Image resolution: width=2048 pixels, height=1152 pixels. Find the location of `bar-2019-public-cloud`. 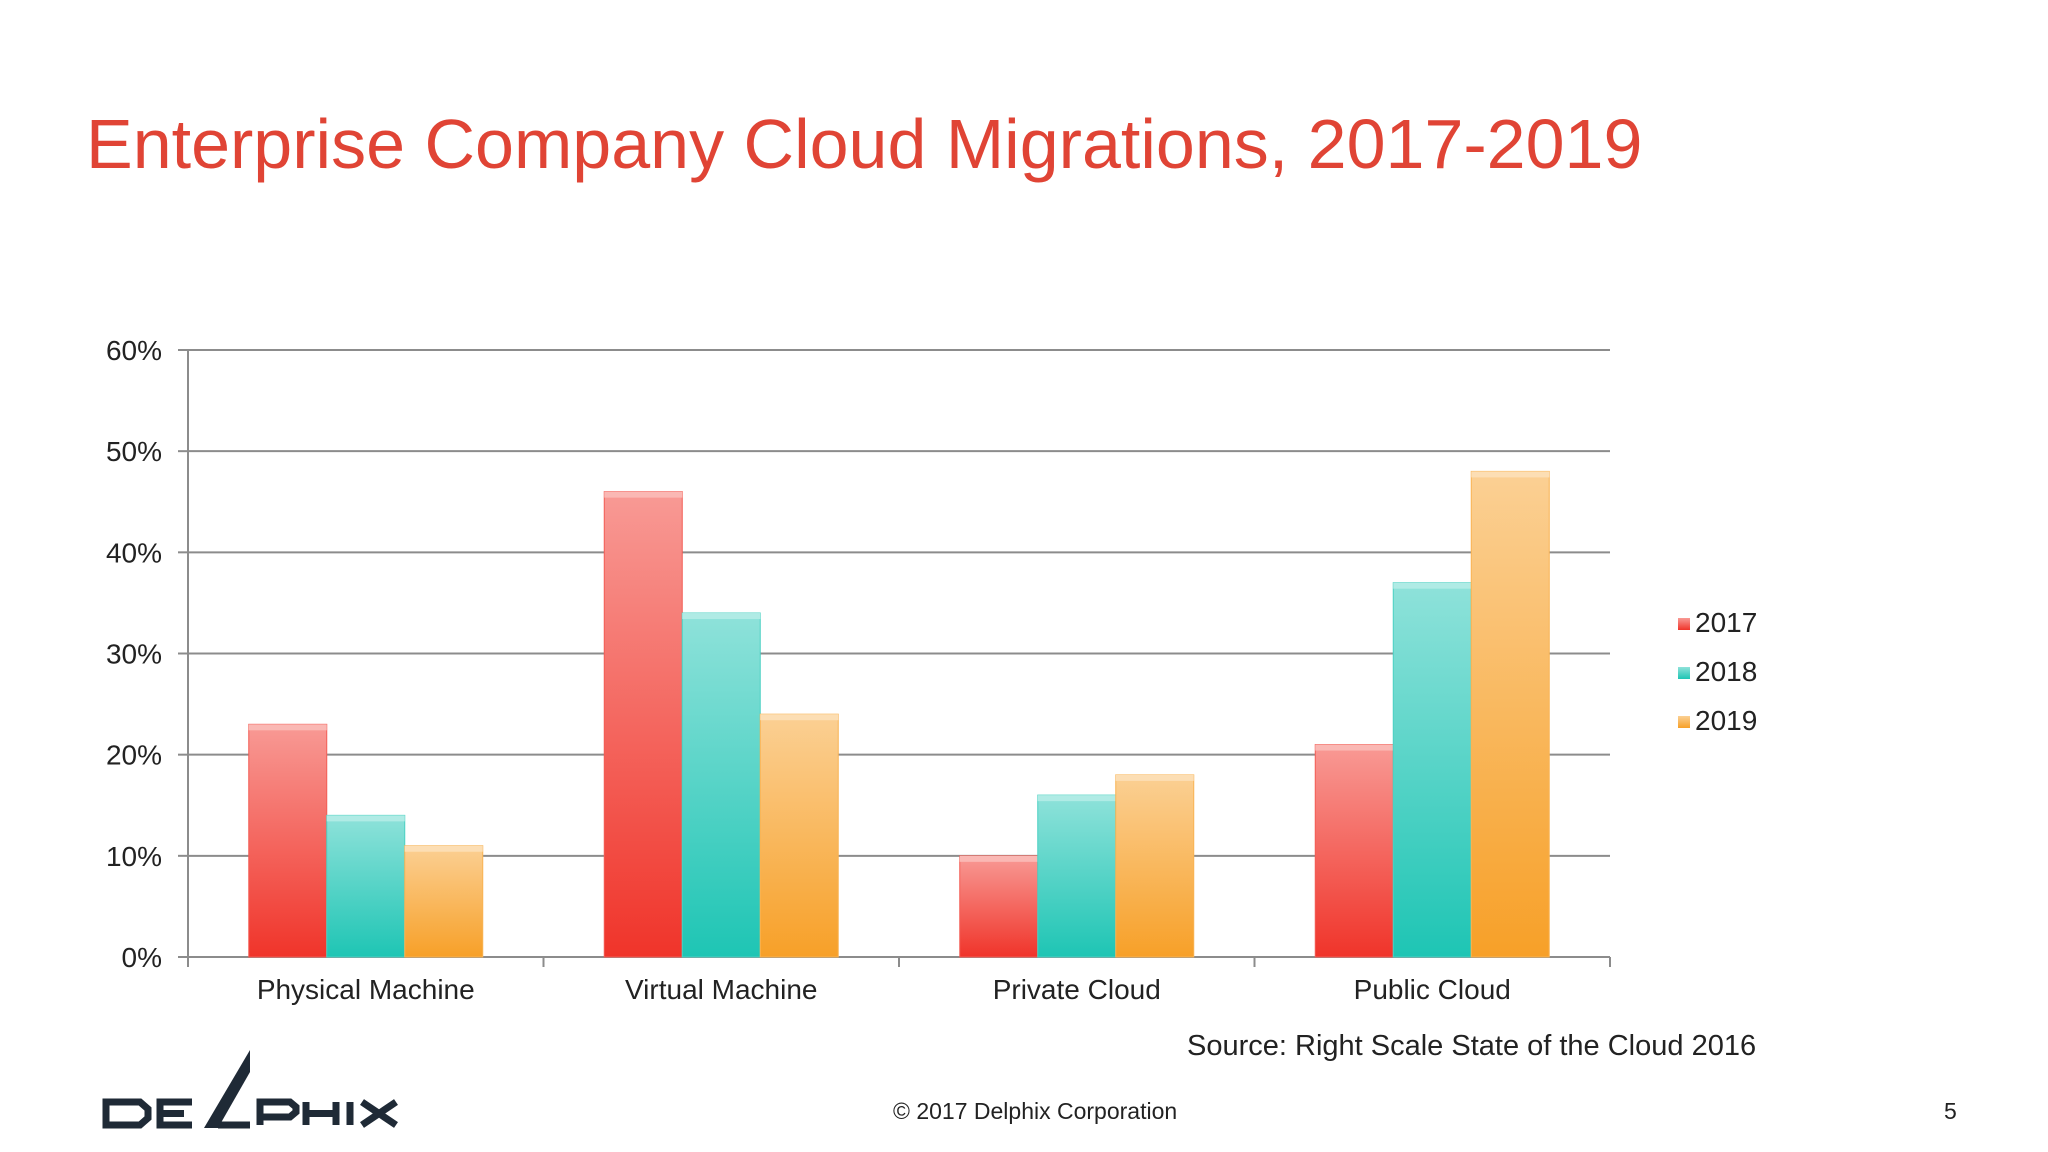

bar-2019-public-cloud is located at coordinates (1510, 714).